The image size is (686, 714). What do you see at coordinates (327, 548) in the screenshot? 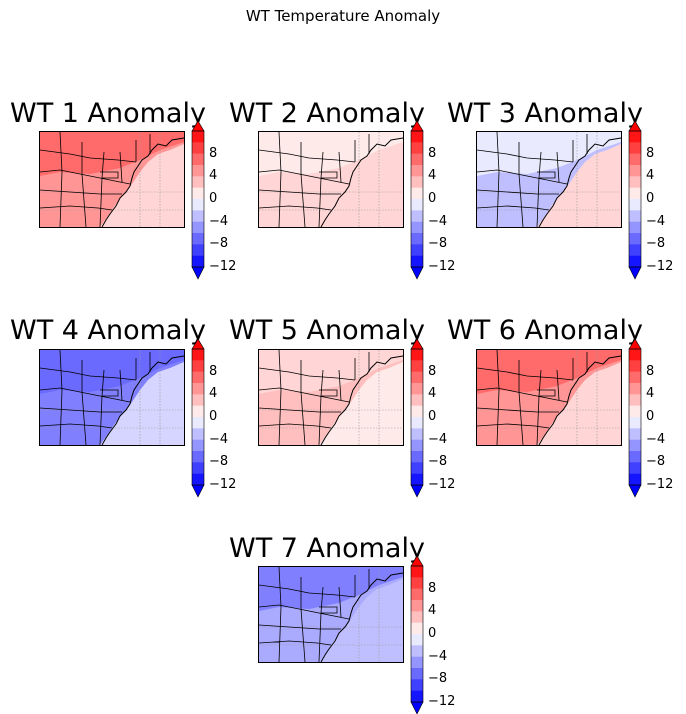
I see `panel-title: WT 7 Anomaly` at bounding box center [327, 548].